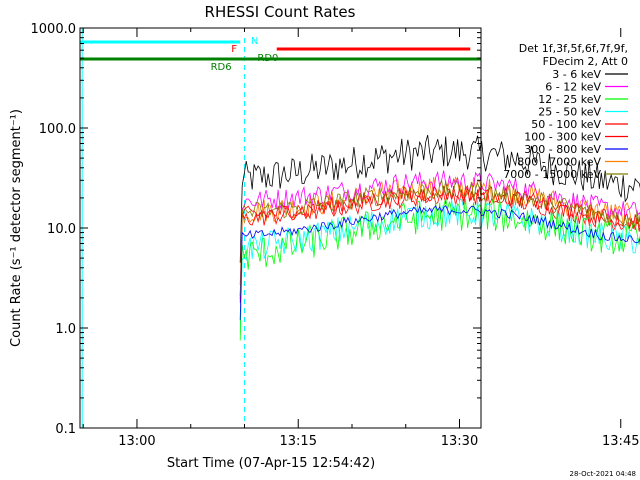 The image size is (640, 480). What do you see at coordinates (280, 12) in the screenshot?
I see `chart-title: RHESSI Count Rates` at bounding box center [280, 12].